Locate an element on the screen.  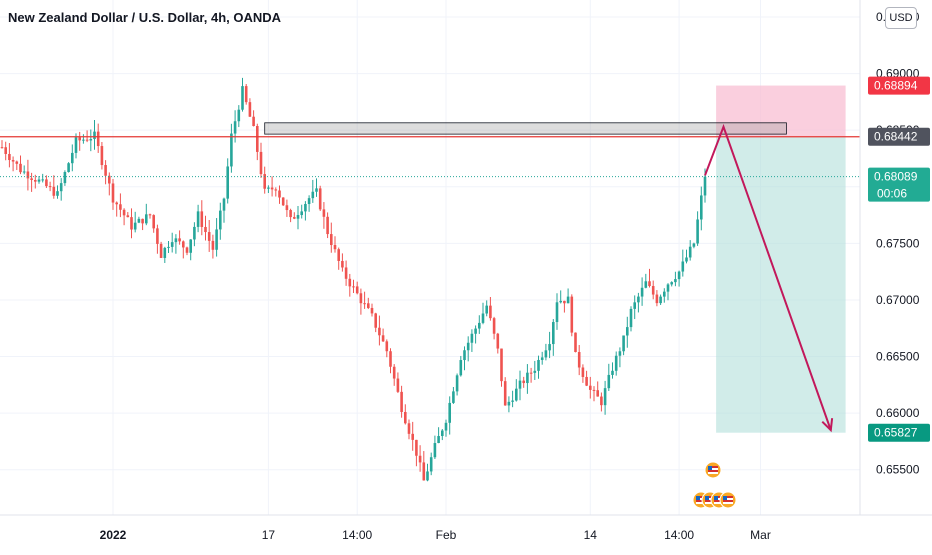
price-label-teal is located at coordinates (899, 184).